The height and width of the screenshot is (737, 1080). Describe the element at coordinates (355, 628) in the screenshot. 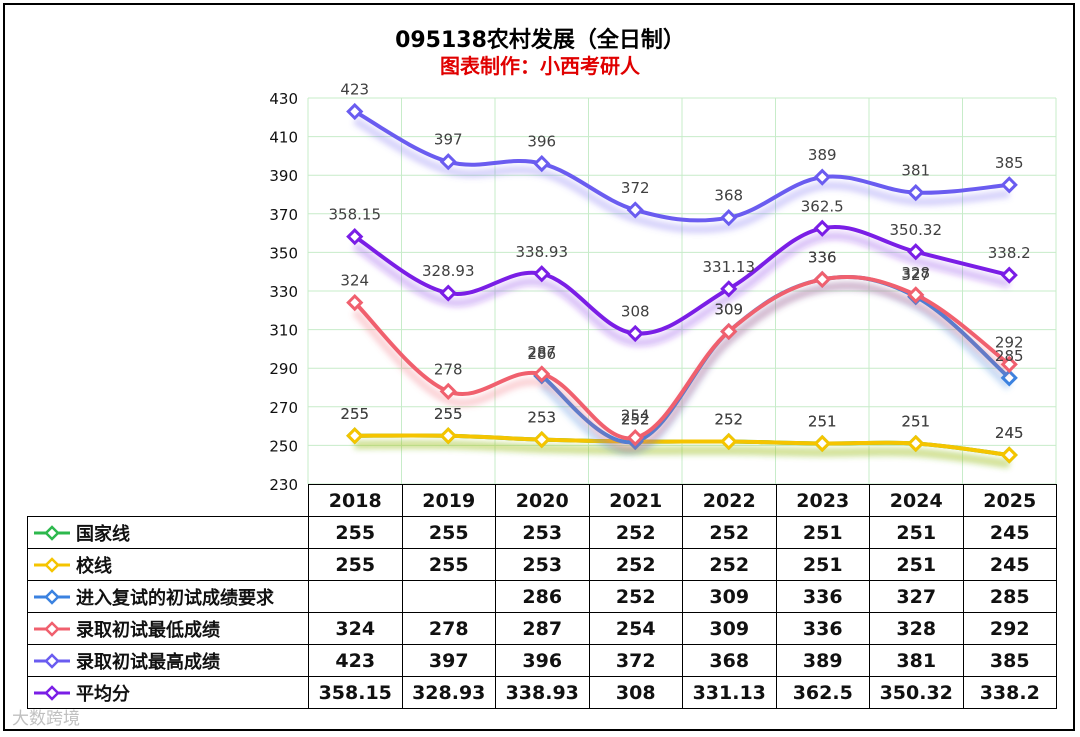

I see `table-cell: 324` at that location.